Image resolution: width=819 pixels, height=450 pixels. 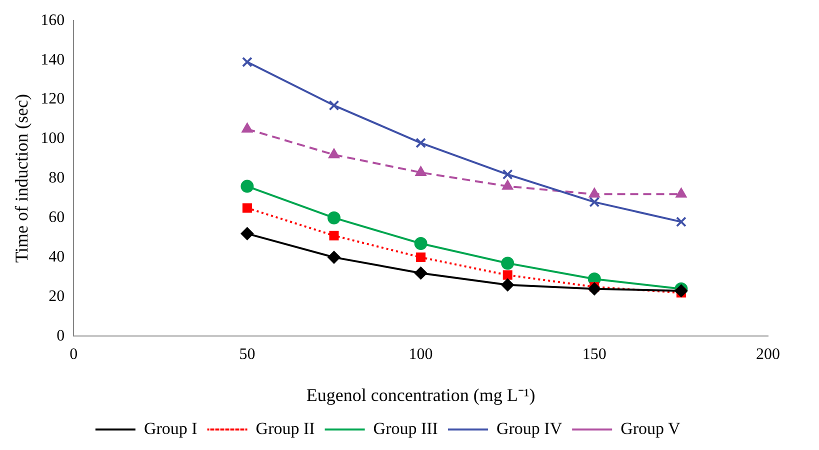 What do you see at coordinates (52, 20) in the screenshot?
I see `y-tick-label: 160` at bounding box center [52, 20].